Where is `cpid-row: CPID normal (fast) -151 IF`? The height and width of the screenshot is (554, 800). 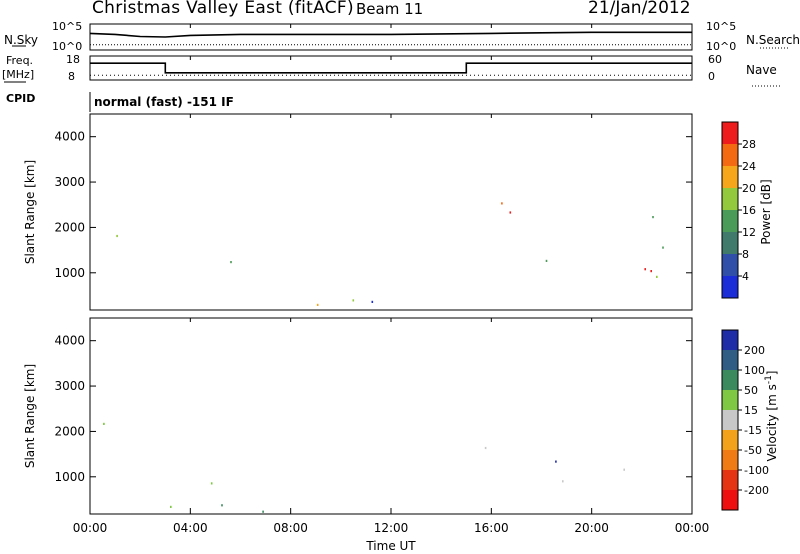
cpid-row: CPID normal (fast) -151 IF is located at coordinates (120, 102).